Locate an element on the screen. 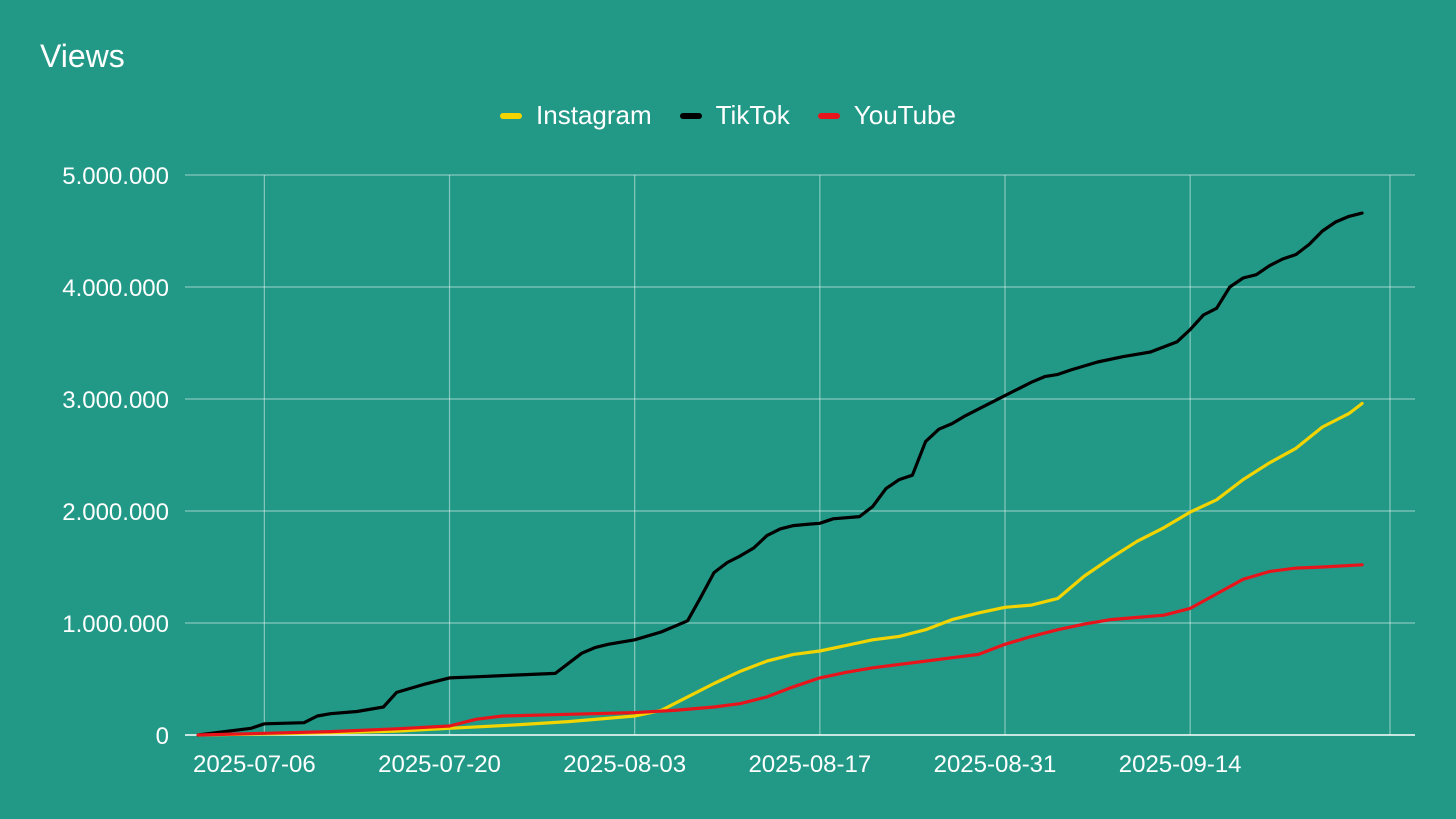 This screenshot has width=1456, height=819. legend-swatch-tiktok is located at coordinates (690, 115).